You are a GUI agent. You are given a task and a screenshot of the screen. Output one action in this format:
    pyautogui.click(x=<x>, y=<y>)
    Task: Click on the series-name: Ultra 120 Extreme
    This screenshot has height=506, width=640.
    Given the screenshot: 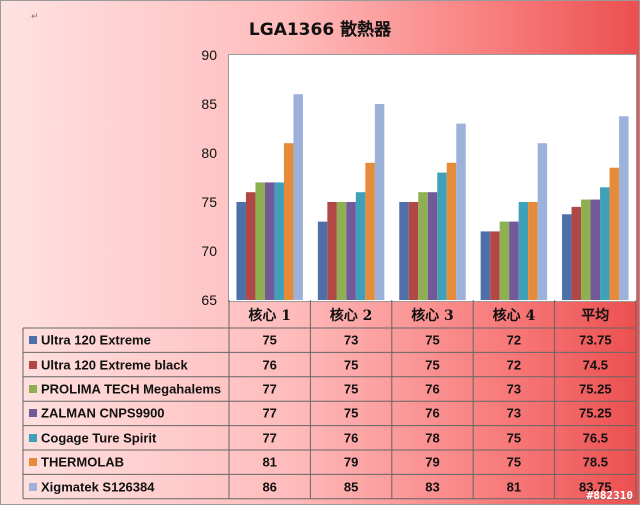 What is the action you would take?
    pyautogui.click(x=96, y=340)
    